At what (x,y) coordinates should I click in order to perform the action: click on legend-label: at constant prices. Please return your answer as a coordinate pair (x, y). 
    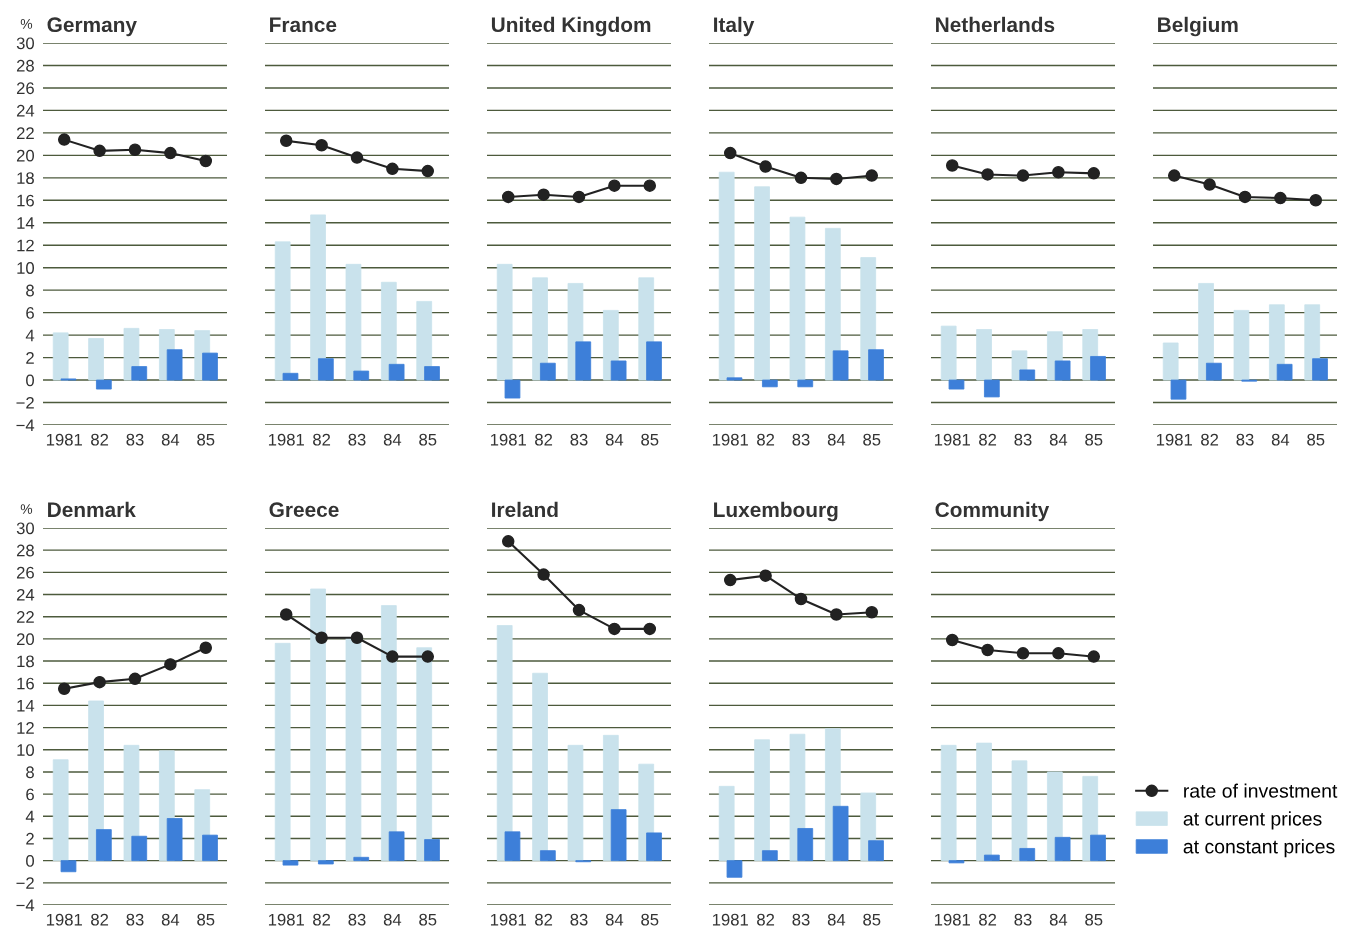
    Looking at the image, I should click on (1259, 848).